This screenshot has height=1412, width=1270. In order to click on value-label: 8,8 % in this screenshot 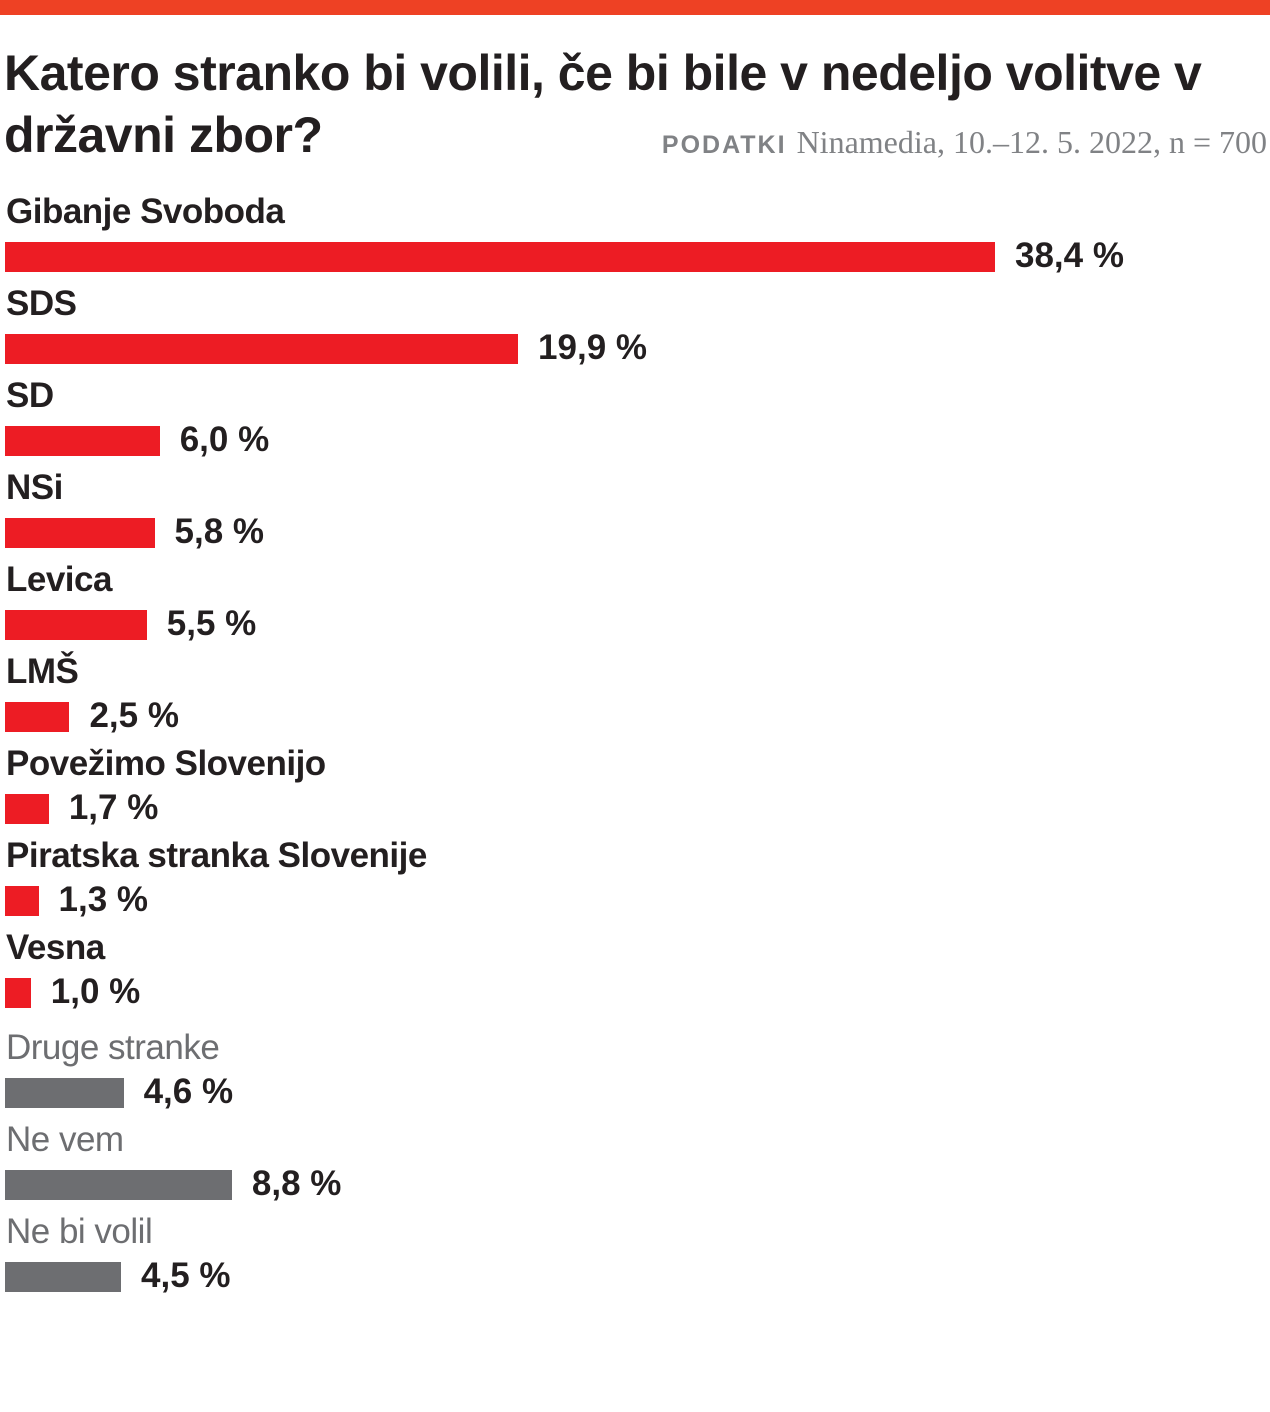, I will do `click(296, 1183)`.